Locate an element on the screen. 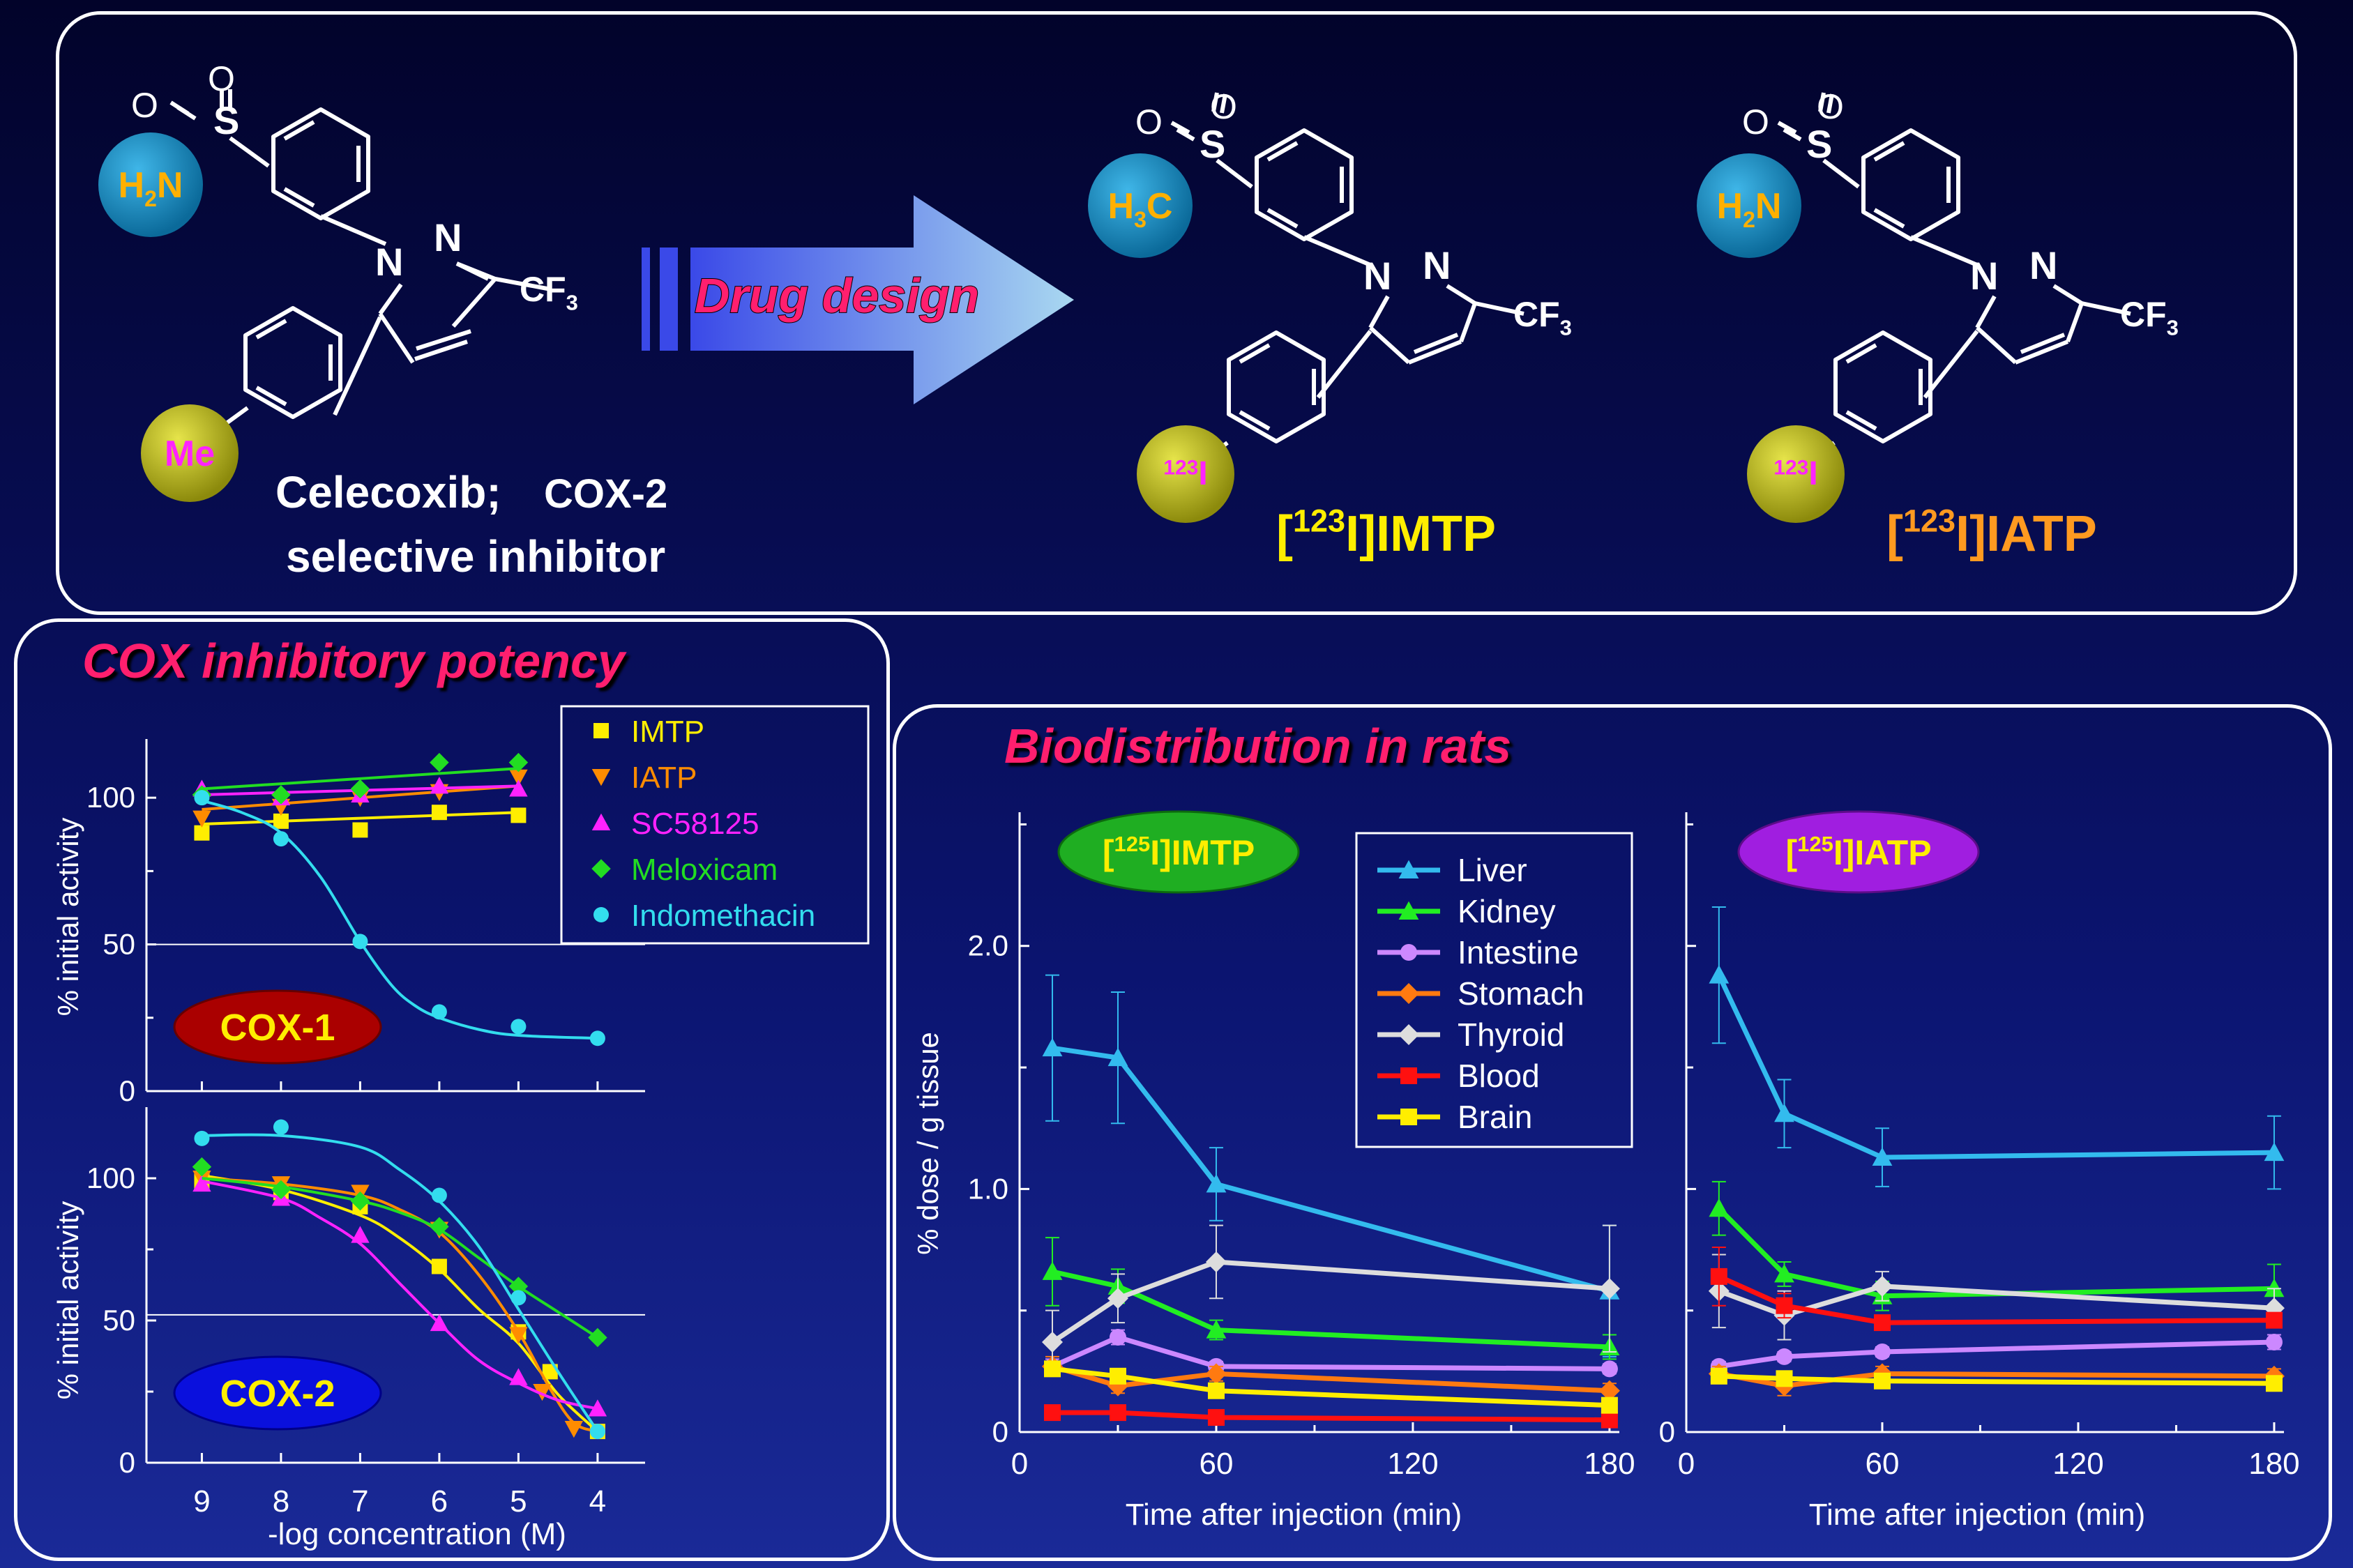 Image resolution: width=2353 pixels, height=1568 pixels. imtp-name: [123I]IMTP is located at coordinates (1386, 532).